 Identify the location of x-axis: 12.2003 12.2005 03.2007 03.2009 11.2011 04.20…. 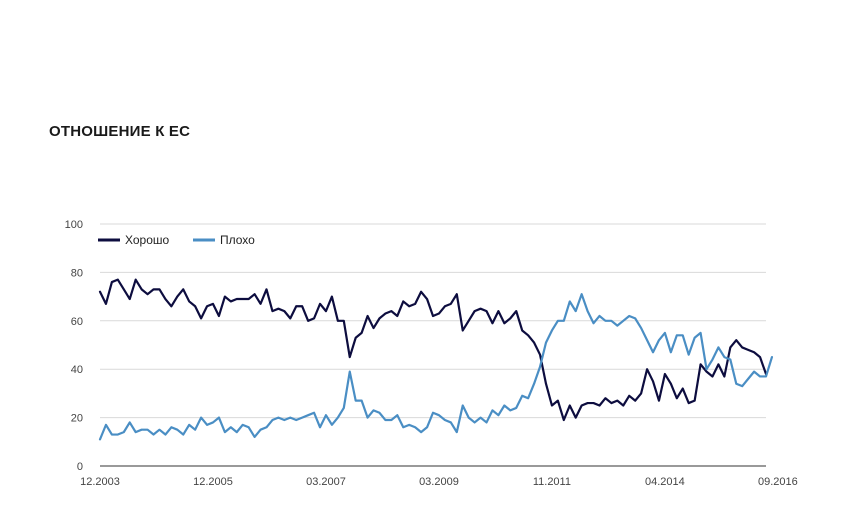
(439, 482).